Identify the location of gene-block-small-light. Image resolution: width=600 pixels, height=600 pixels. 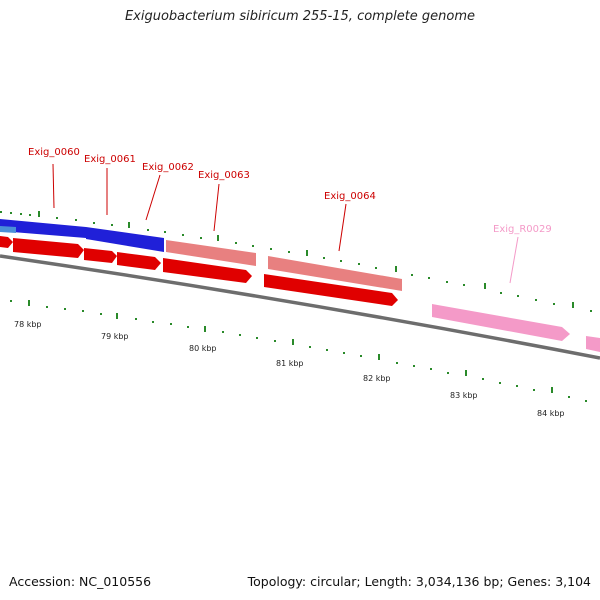
(8, 229).